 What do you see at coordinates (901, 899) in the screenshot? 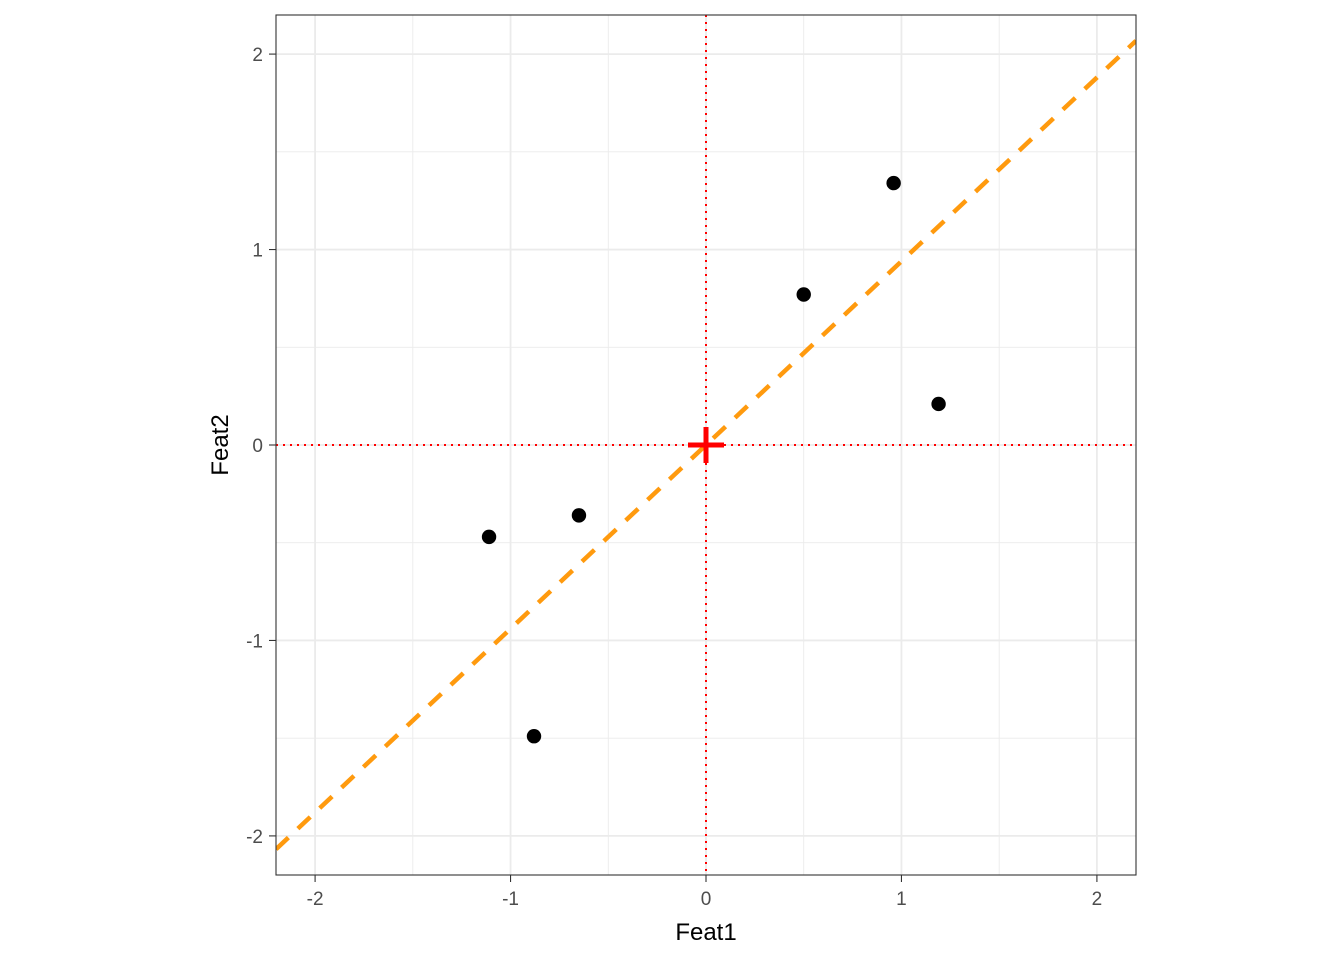
I see `x-tick-label: 1` at bounding box center [901, 899].